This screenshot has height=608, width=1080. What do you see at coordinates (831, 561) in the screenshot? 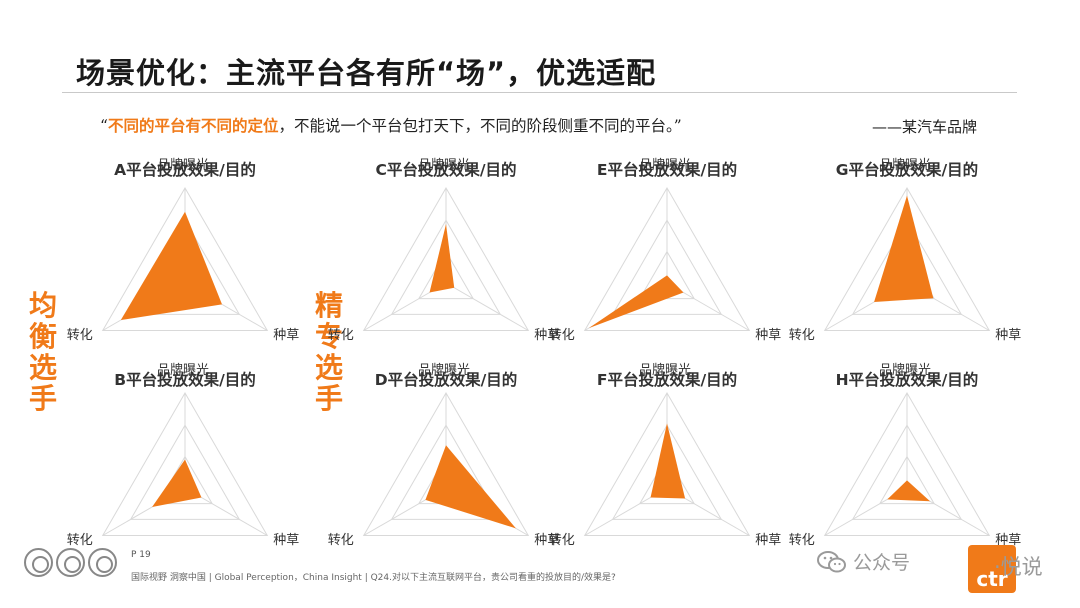
I see `wechat-icon` at bounding box center [831, 561].